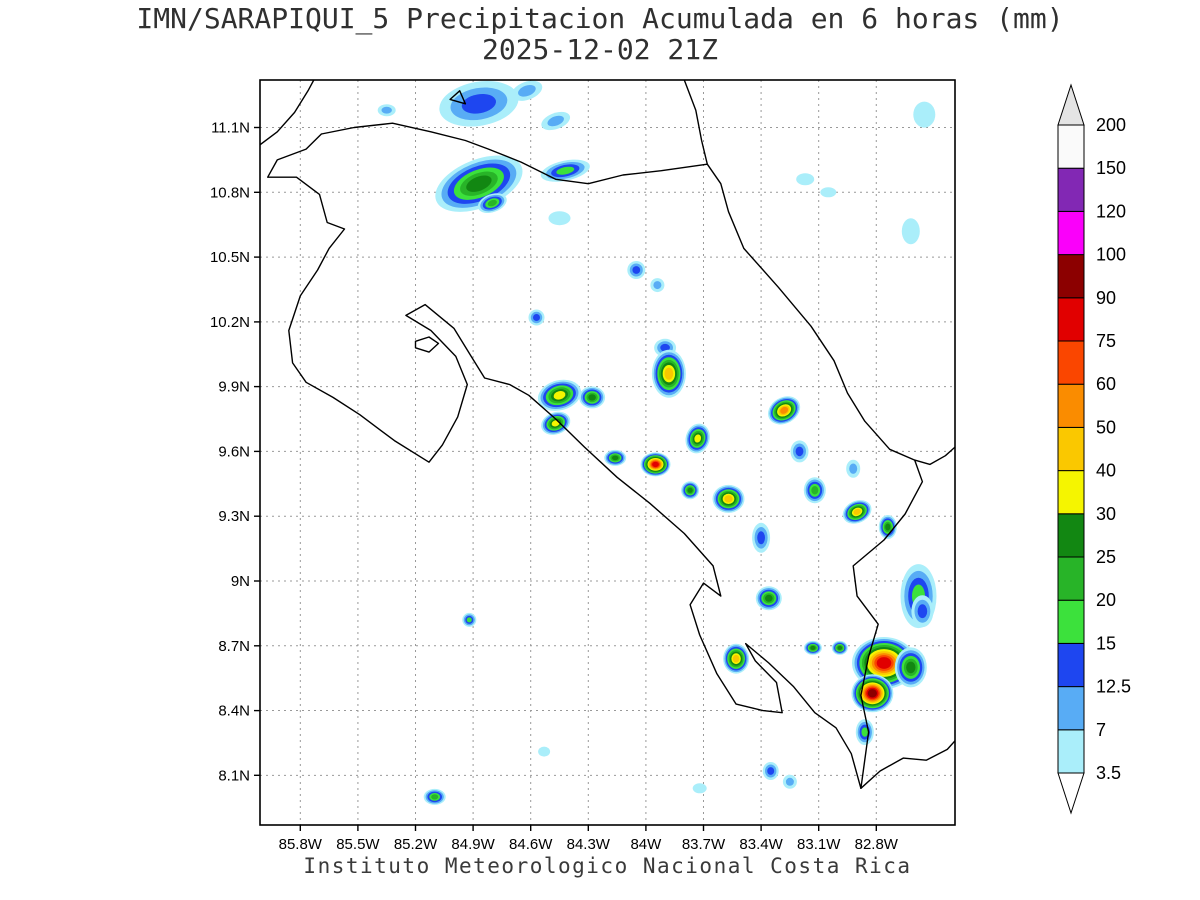 This screenshot has width=1200, height=900. What do you see at coordinates (230, 322) in the screenshot?
I see `lat-tick-label: 10.2N` at bounding box center [230, 322].